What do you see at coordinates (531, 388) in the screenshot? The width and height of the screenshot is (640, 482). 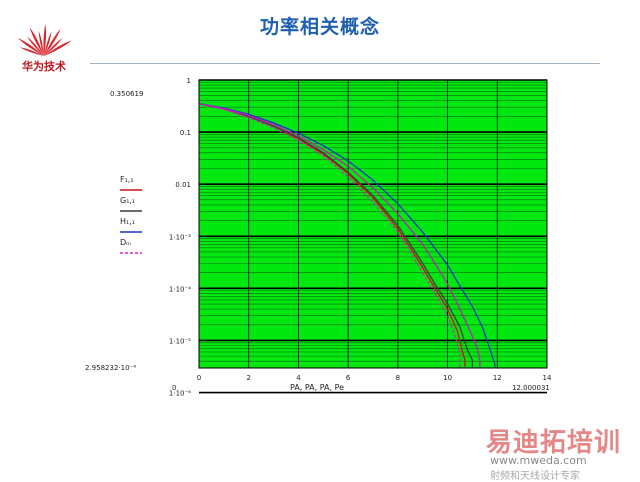 I see `x-corner-right-label: 12.000031` at bounding box center [531, 388].